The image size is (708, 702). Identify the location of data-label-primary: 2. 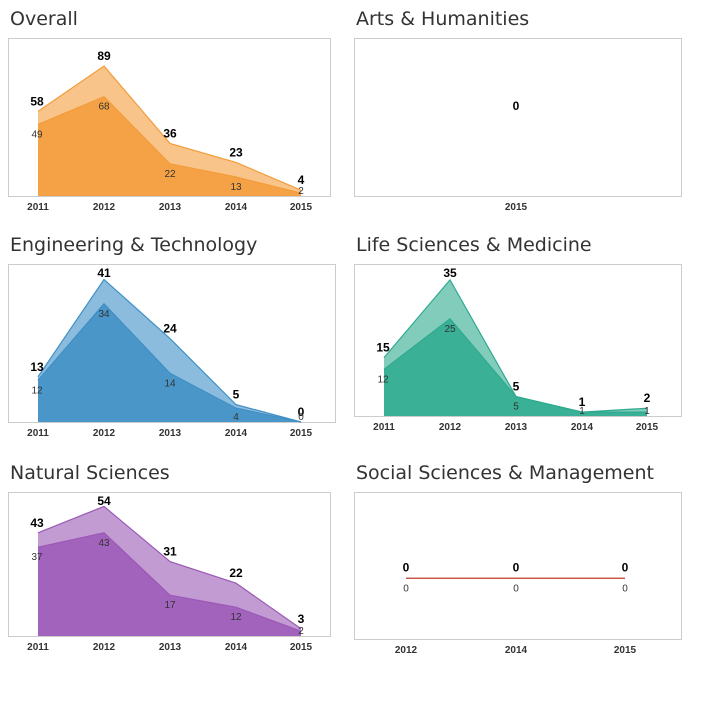
(647, 398).